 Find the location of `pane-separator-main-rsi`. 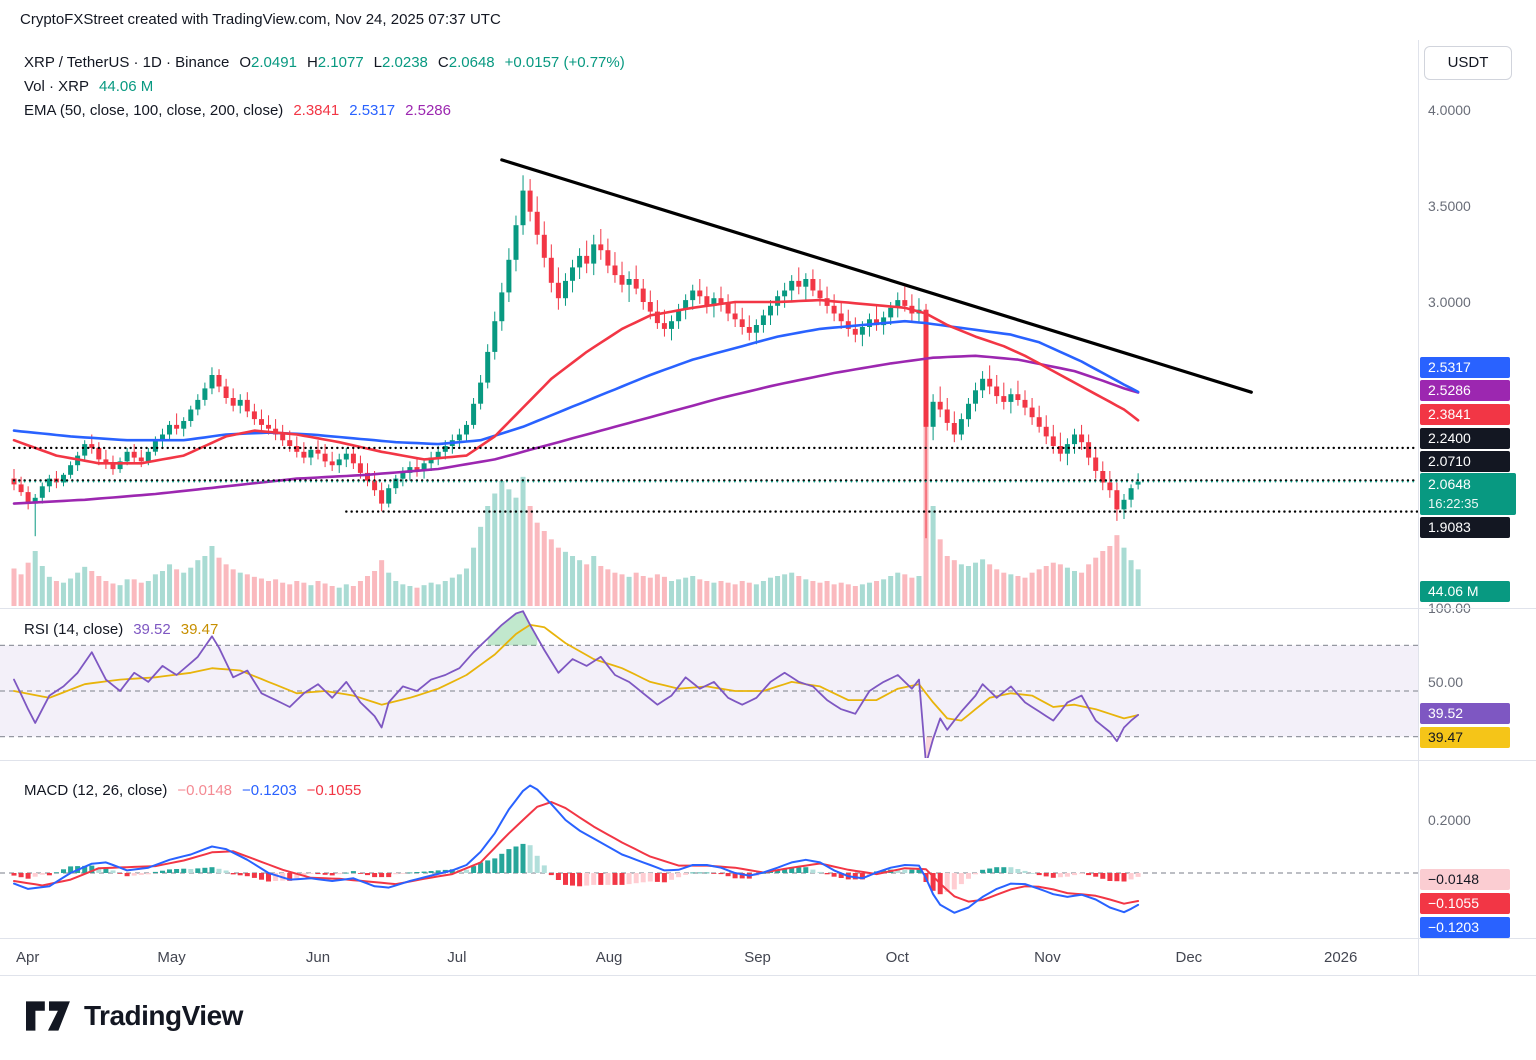

pane-separator-main-rsi is located at coordinates (768, 608).